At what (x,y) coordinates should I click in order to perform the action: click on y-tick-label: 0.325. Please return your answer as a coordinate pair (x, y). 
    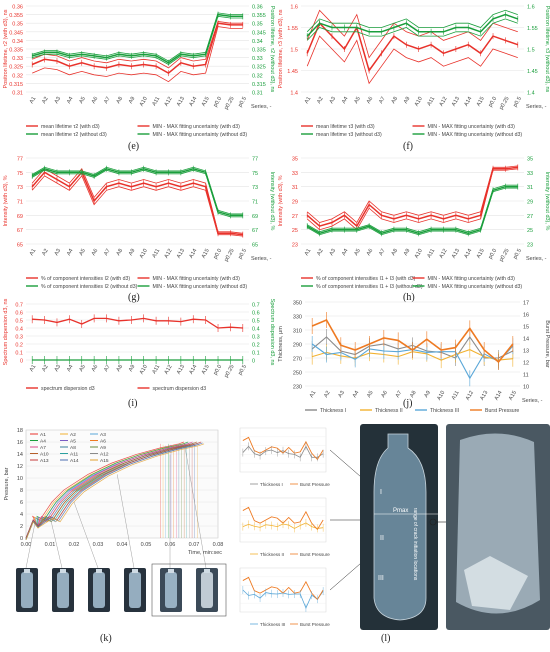
    Looking at the image, I should click on (16, 68).